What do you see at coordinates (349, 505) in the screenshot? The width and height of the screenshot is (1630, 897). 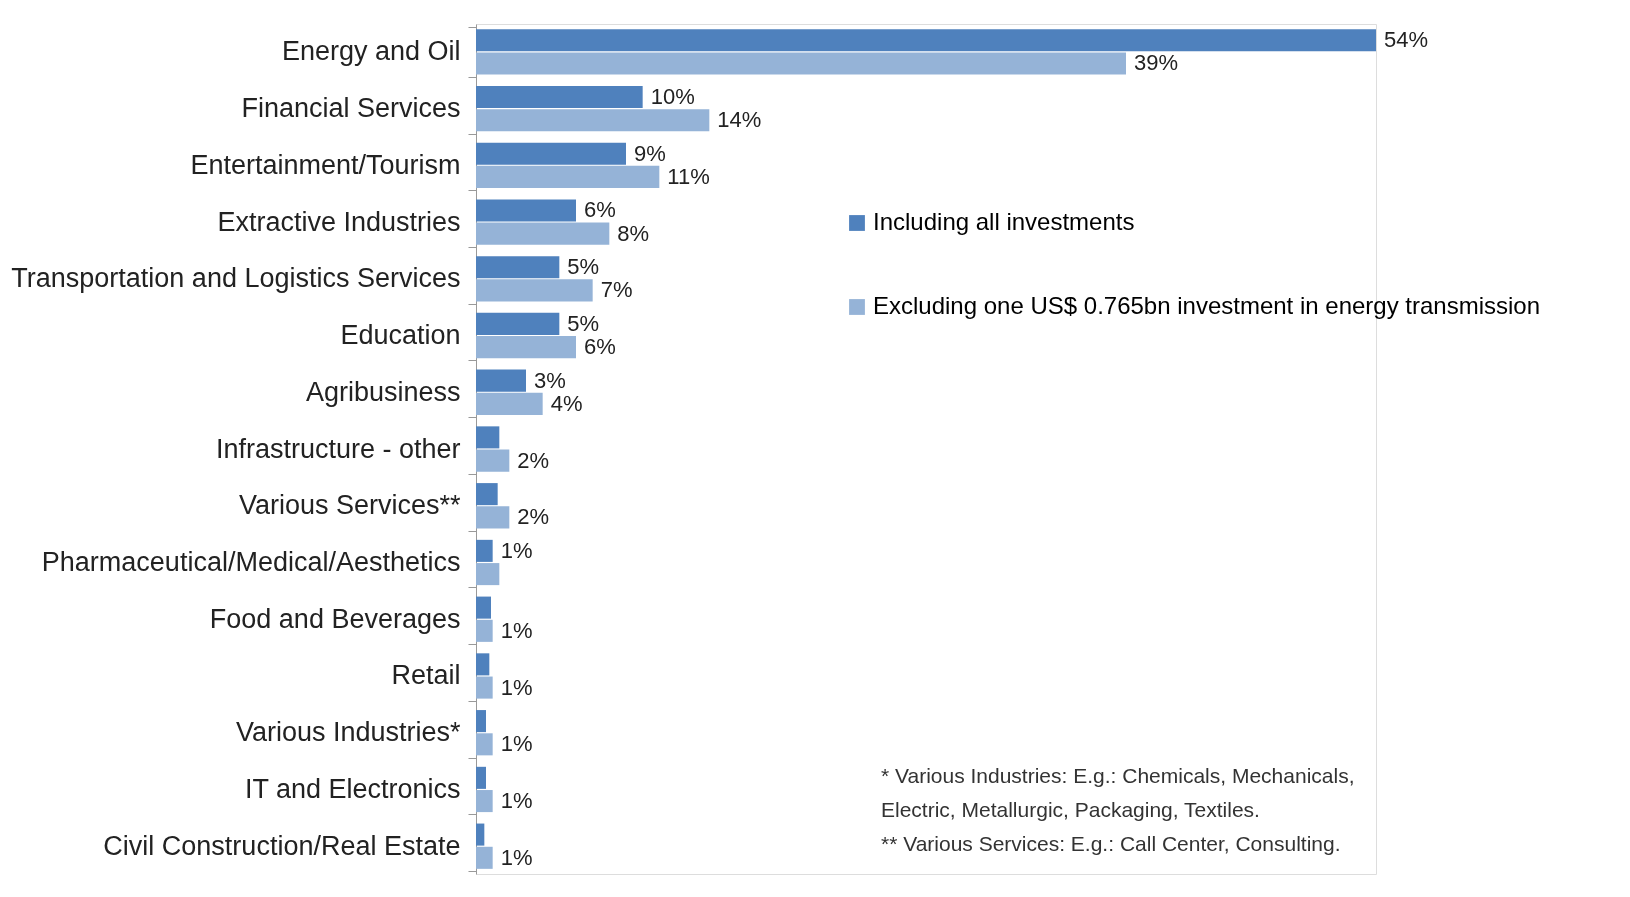 I see `y-tick-label: Various Services**` at bounding box center [349, 505].